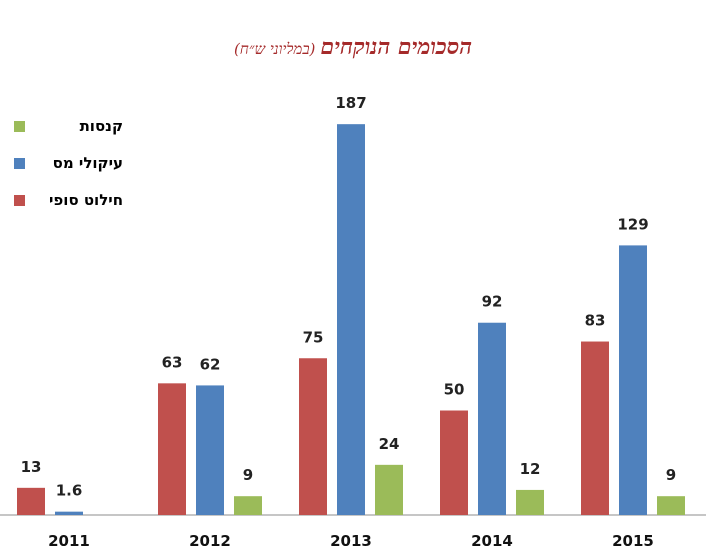  Describe the element at coordinates (69, 513) in the screenshot. I see `bar-2011-s1` at that location.